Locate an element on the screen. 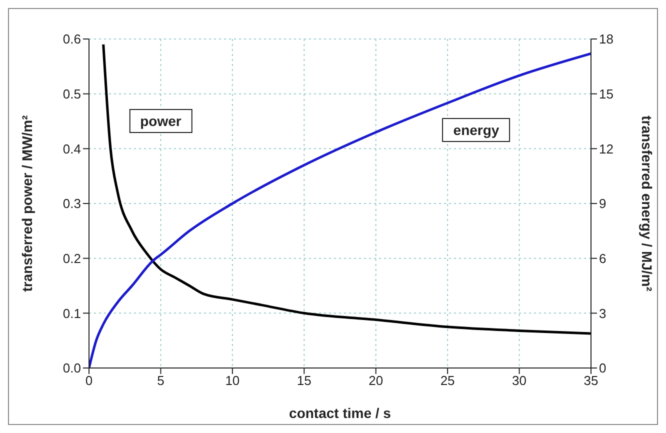 The height and width of the screenshot is (433, 666). x-tick-label: 35 is located at coordinates (591, 380).